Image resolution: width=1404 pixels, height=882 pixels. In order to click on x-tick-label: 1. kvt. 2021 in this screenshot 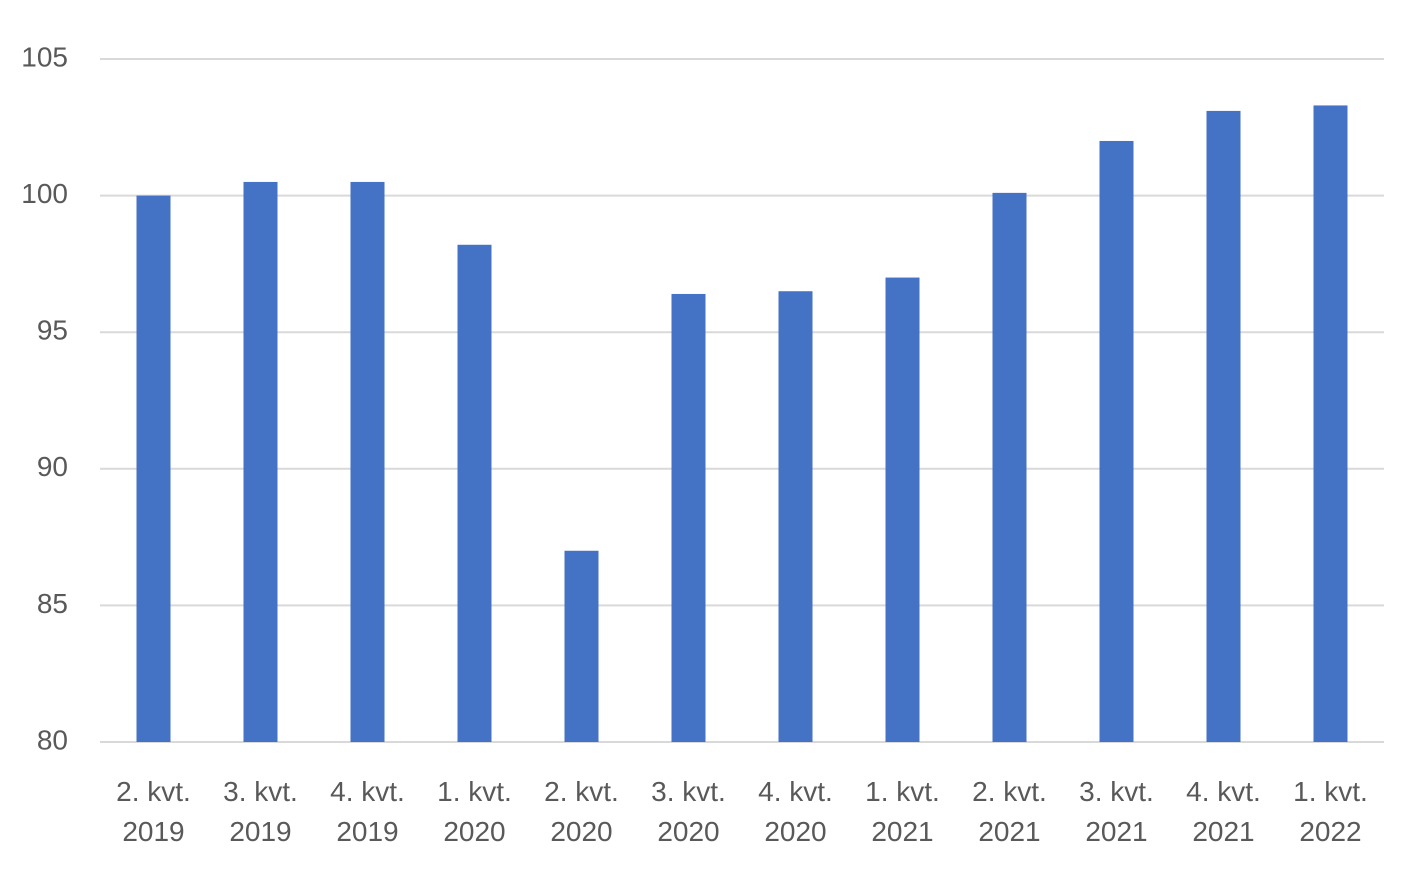, I will do `click(902, 811)`.